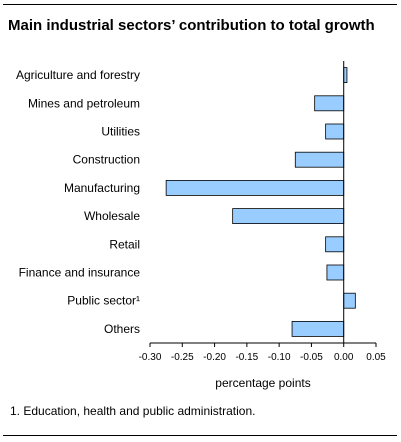  I want to click on x-tick-label-6: 0.00, so click(344, 357).